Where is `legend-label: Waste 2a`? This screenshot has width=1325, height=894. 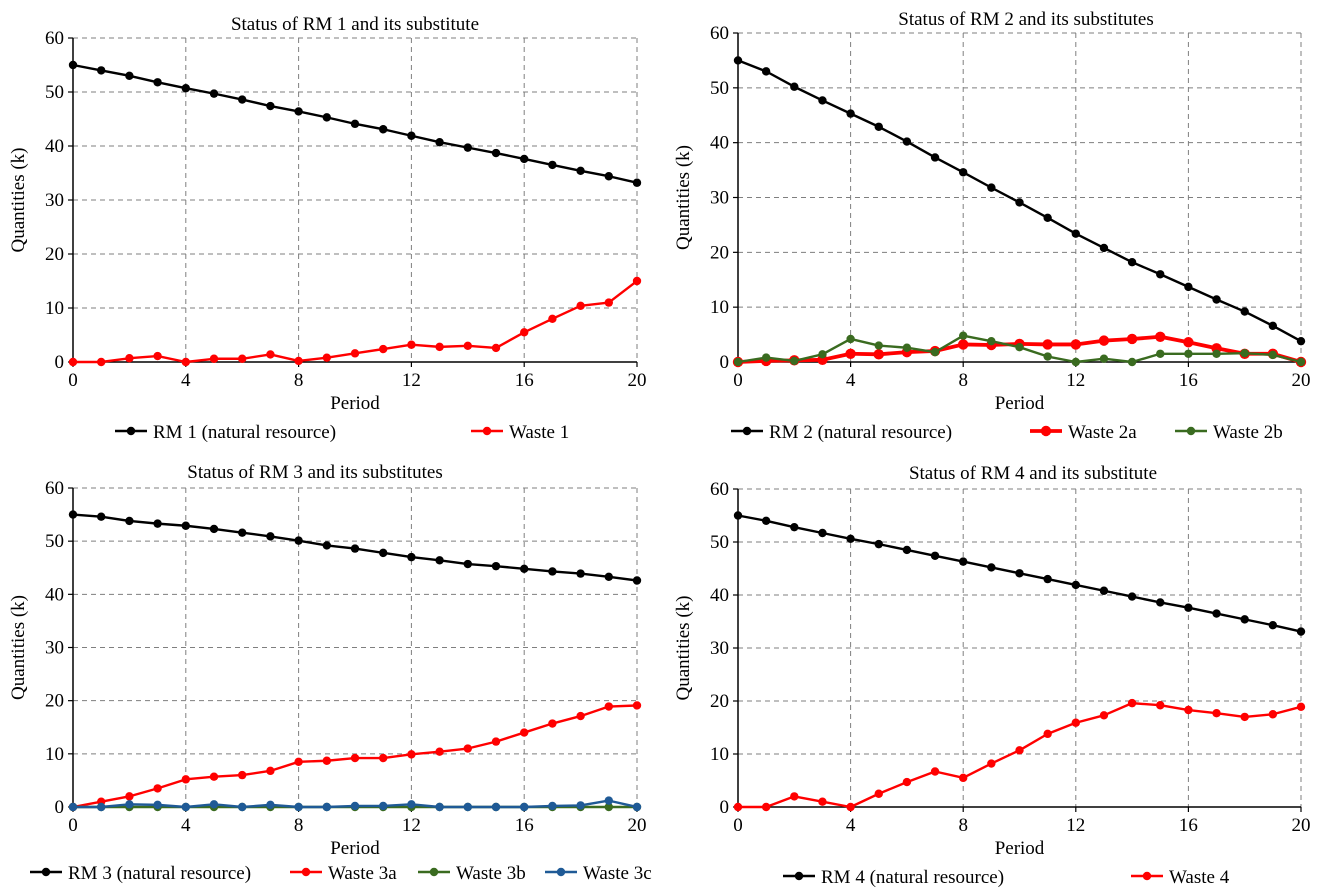
legend-label: Waste 2a is located at coordinates (1102, 432).